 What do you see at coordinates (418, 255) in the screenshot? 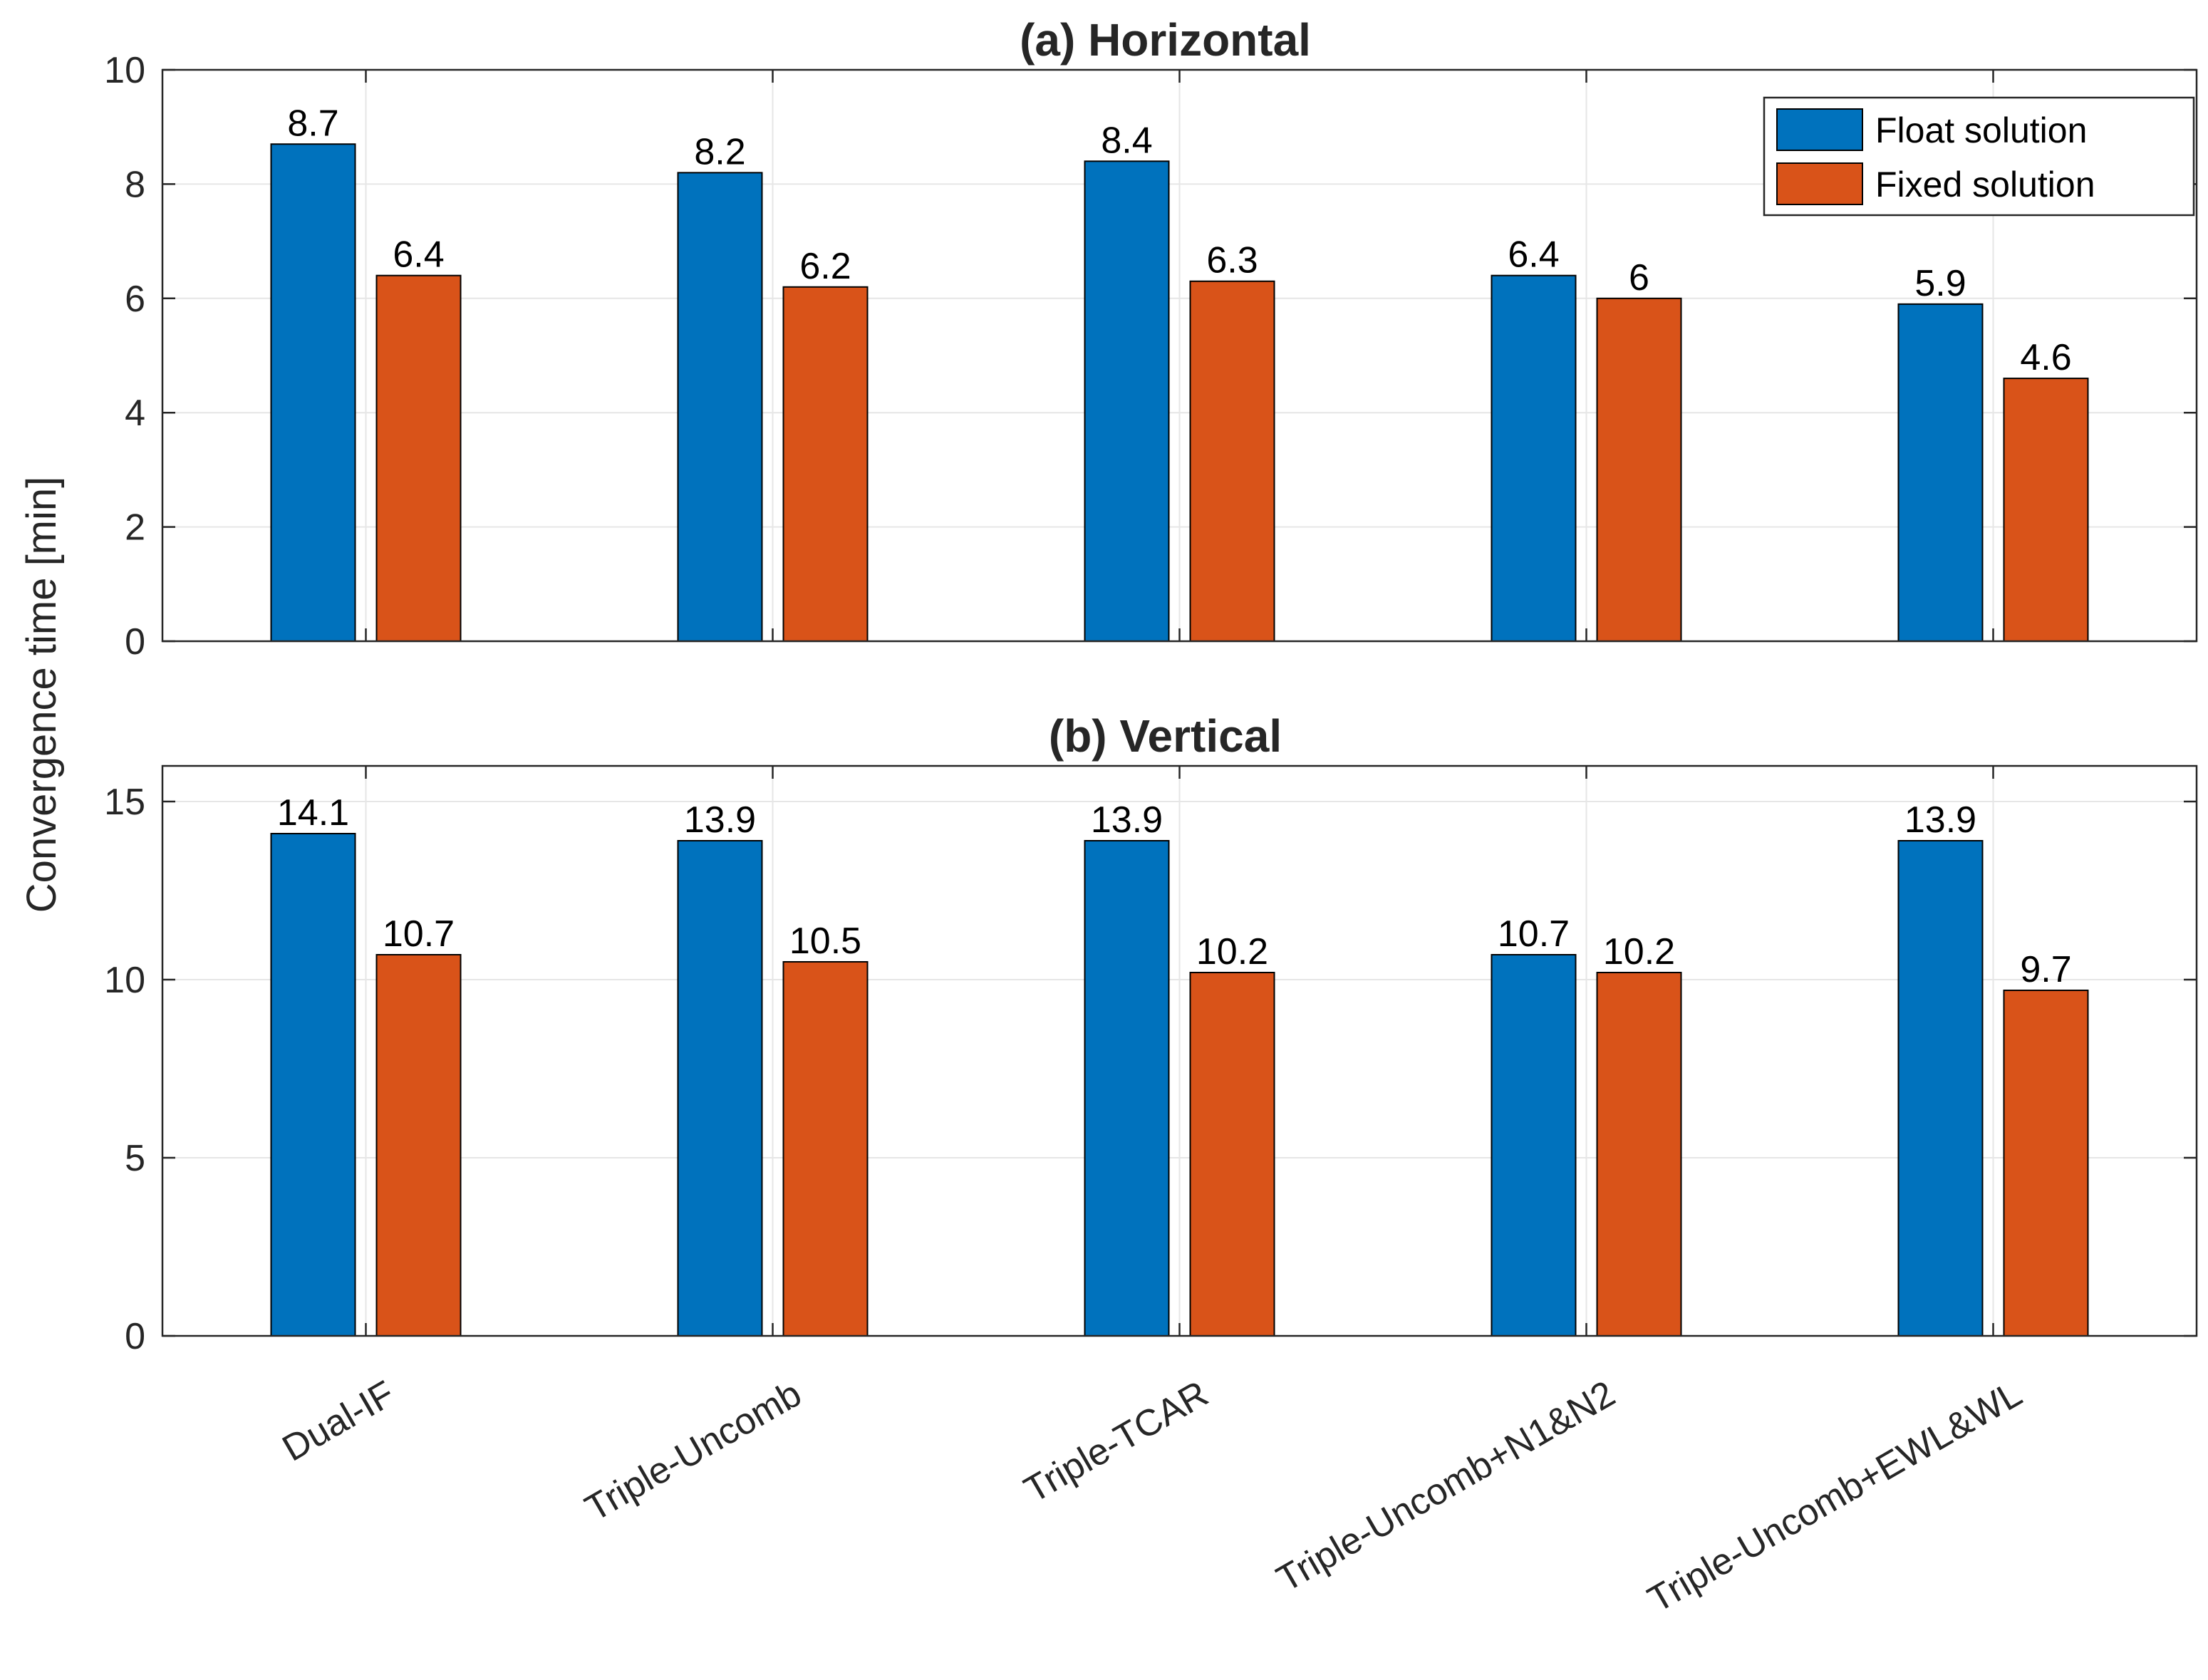
I see `panel-a-fixed-label: 6.4` at bounding box center [418, 255].